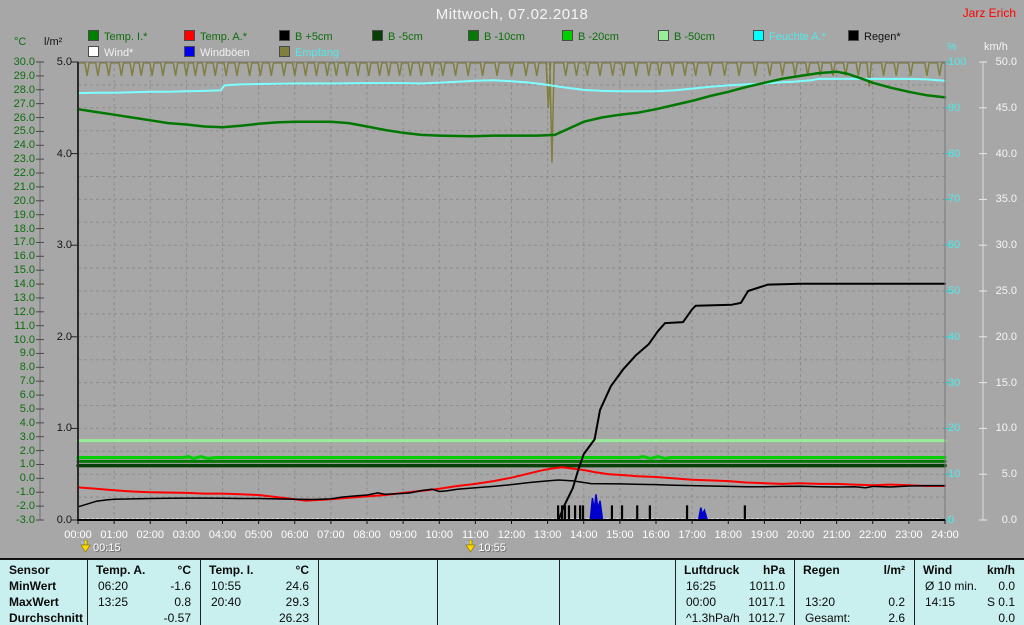 The width and height of the screenshot is (1024, 625). I want to click on temp-axis-label: 4.0, so click(27, 422).